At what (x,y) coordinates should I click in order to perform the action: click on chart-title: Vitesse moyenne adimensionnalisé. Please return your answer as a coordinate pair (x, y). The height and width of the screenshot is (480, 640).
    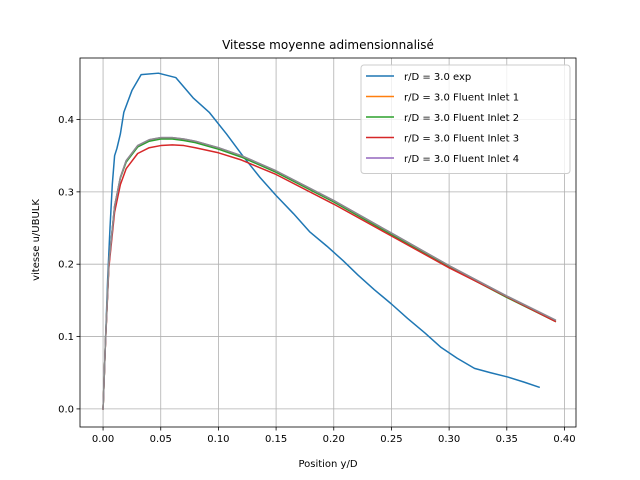
    Looking at the image, I should click on (328, 45).